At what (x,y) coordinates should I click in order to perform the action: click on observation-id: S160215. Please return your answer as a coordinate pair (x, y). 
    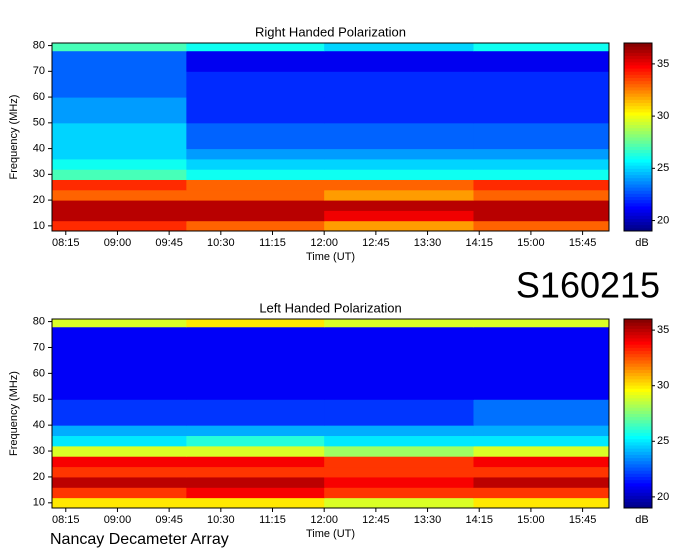
    Looking at the image, I should click on (588, 285).